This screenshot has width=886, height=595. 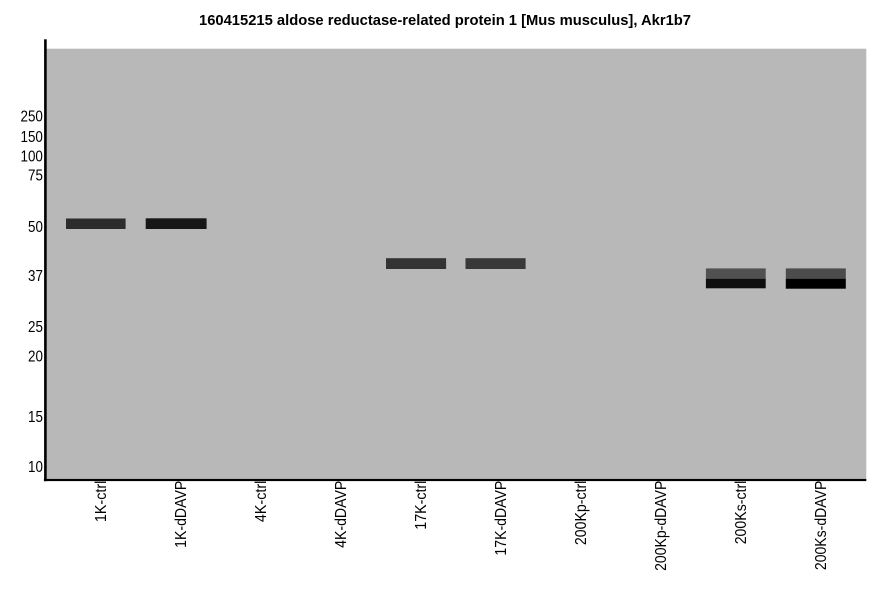 What do you see at coordinates (821, 525) in the screenshot?
I see `svg-text: 200Ks-dDAVP` at bounding box center [821, 525].